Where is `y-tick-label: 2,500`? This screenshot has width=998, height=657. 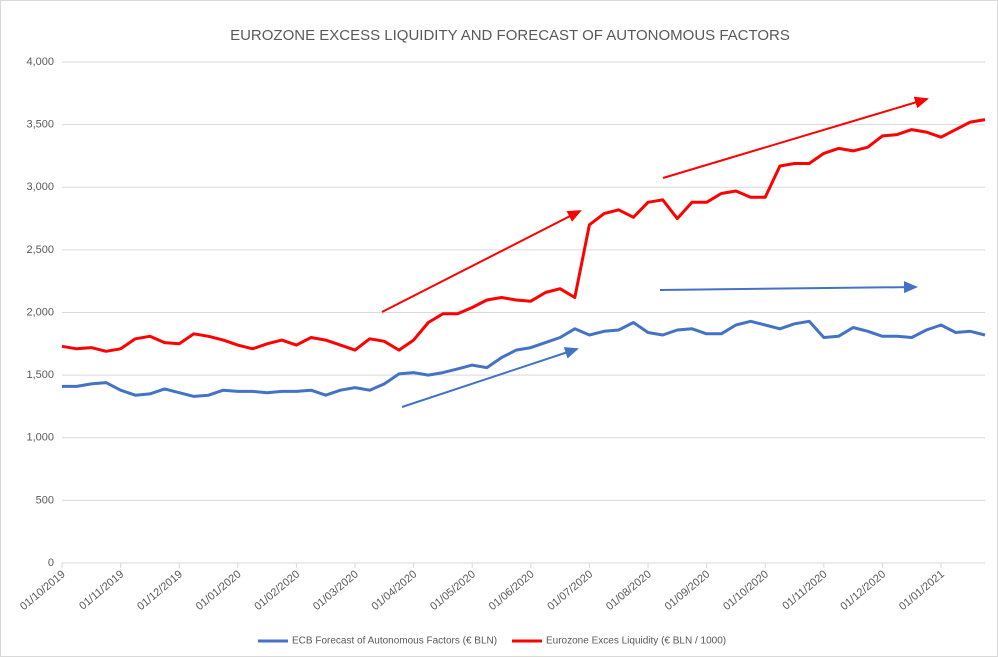
y-tick-label: 2,500 is located at coordinates (40, 250).